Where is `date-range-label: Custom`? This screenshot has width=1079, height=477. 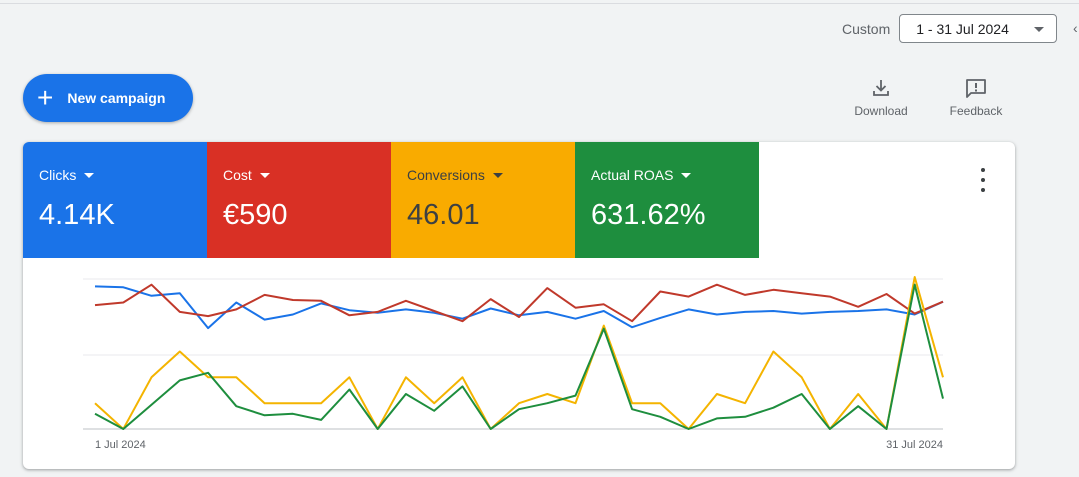
date-range-label: Custom is located at coordinates (866, 28).